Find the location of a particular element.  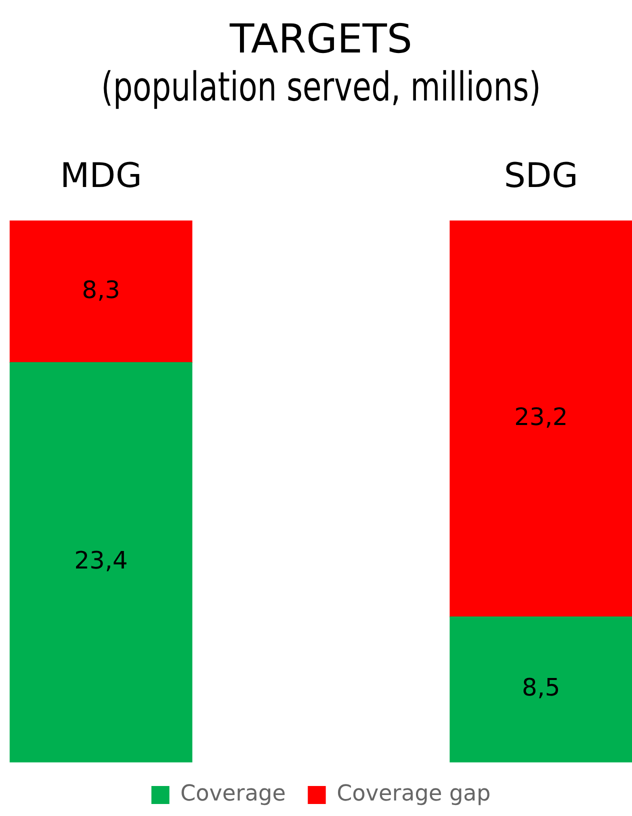

x-tick-label: MDG is located at coordinates (101, 176).